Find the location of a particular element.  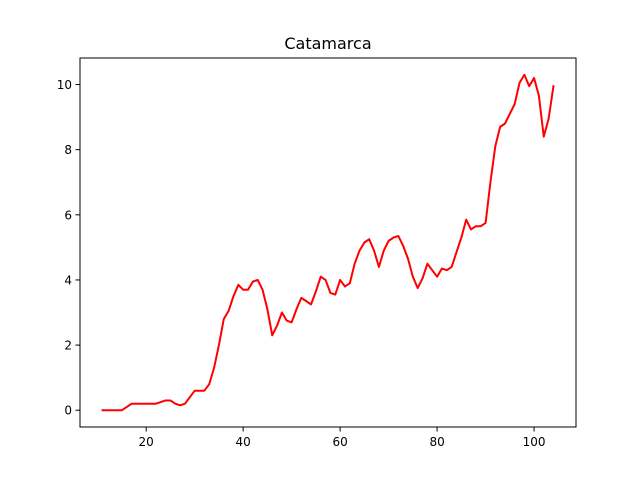

x-tick-label: 40 is located at coordinates (243, 442).